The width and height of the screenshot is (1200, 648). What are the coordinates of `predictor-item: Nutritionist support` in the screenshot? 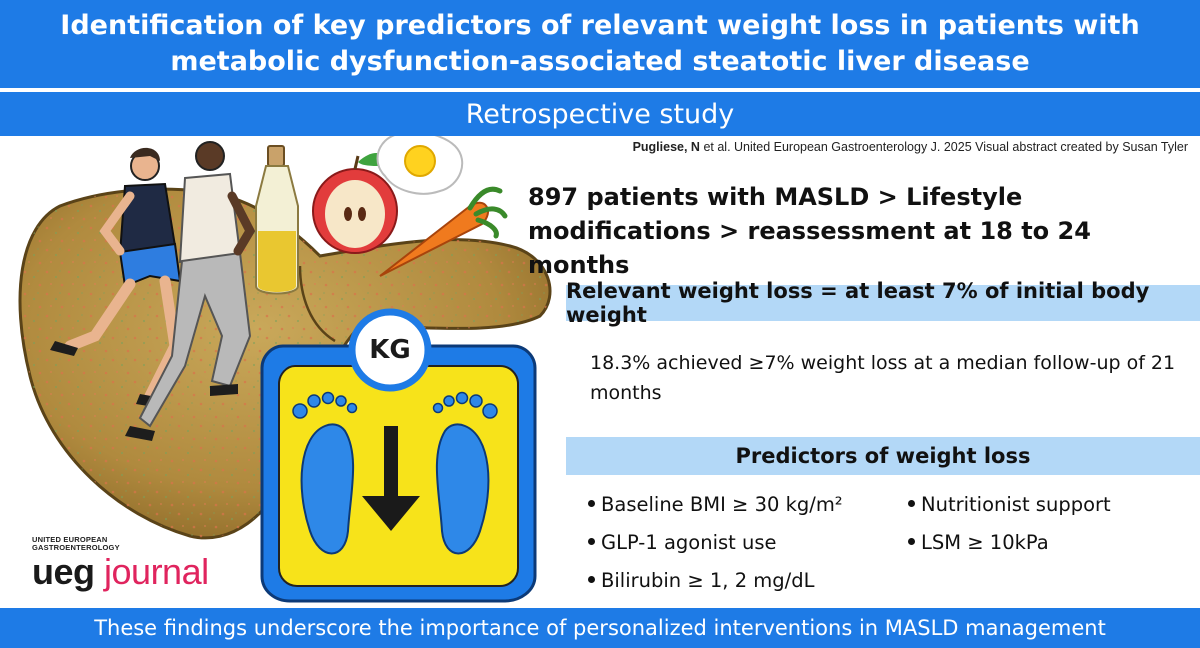 It's located at (1009, 505).